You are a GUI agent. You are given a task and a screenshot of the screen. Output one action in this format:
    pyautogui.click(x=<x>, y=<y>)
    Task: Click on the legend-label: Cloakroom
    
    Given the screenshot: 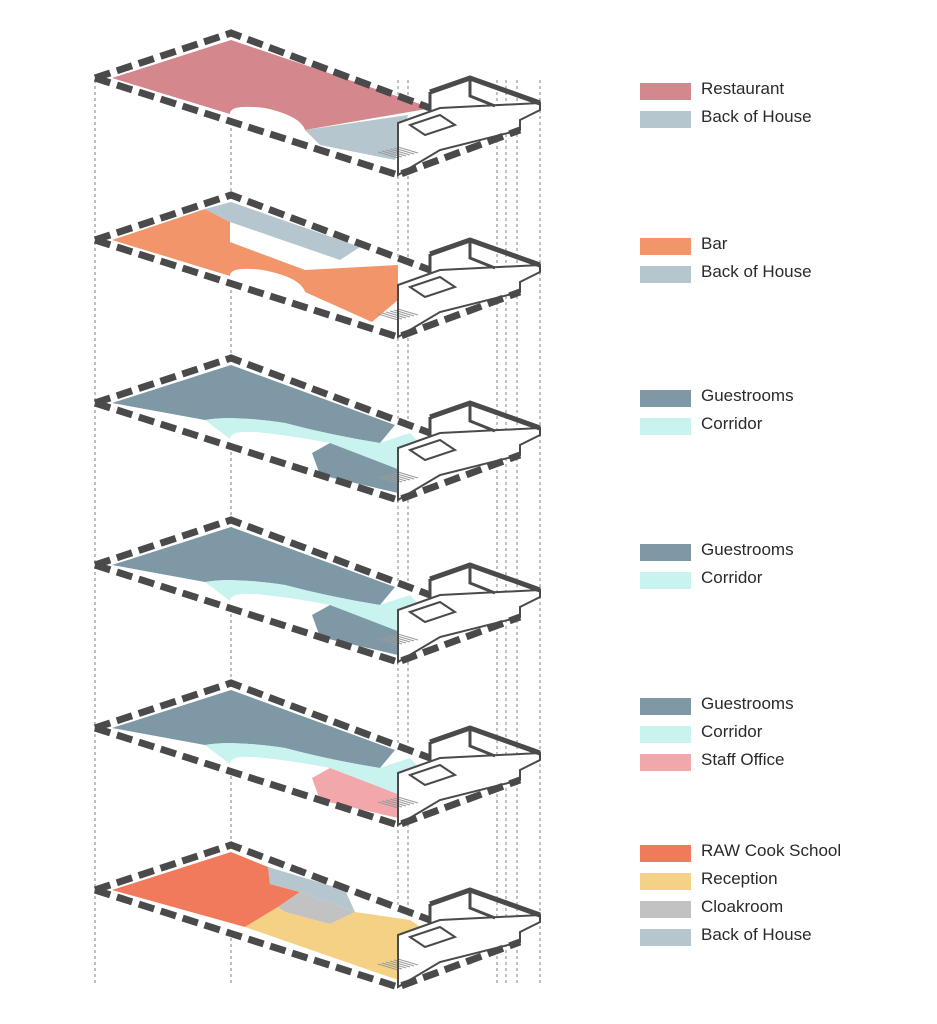 What is the action you would take?
    pyautogui.click(x=742, y=906)
    